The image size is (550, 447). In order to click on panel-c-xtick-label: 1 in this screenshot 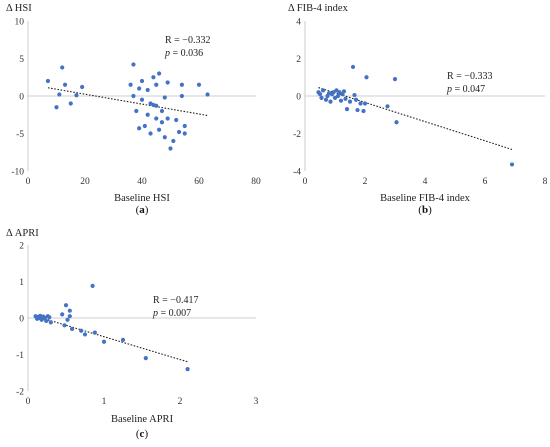, I will do `click(104, 402)`.